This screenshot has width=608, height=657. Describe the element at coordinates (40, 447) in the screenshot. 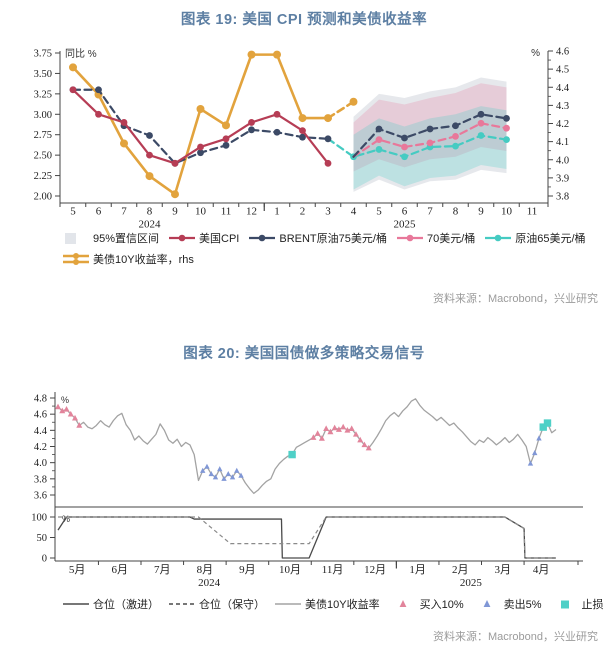

I see `svg-text: 4.2` at that location.